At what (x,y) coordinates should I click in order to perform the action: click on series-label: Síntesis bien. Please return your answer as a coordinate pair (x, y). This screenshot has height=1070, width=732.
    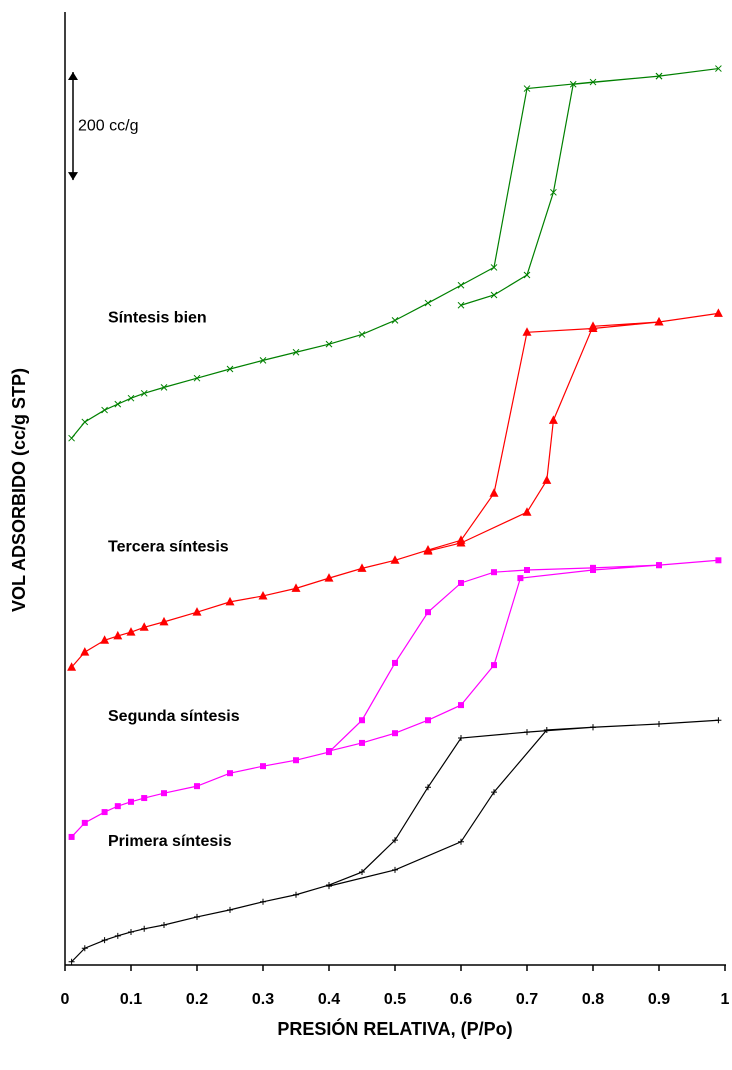
    Looking at the image, I should click on (157, 317).